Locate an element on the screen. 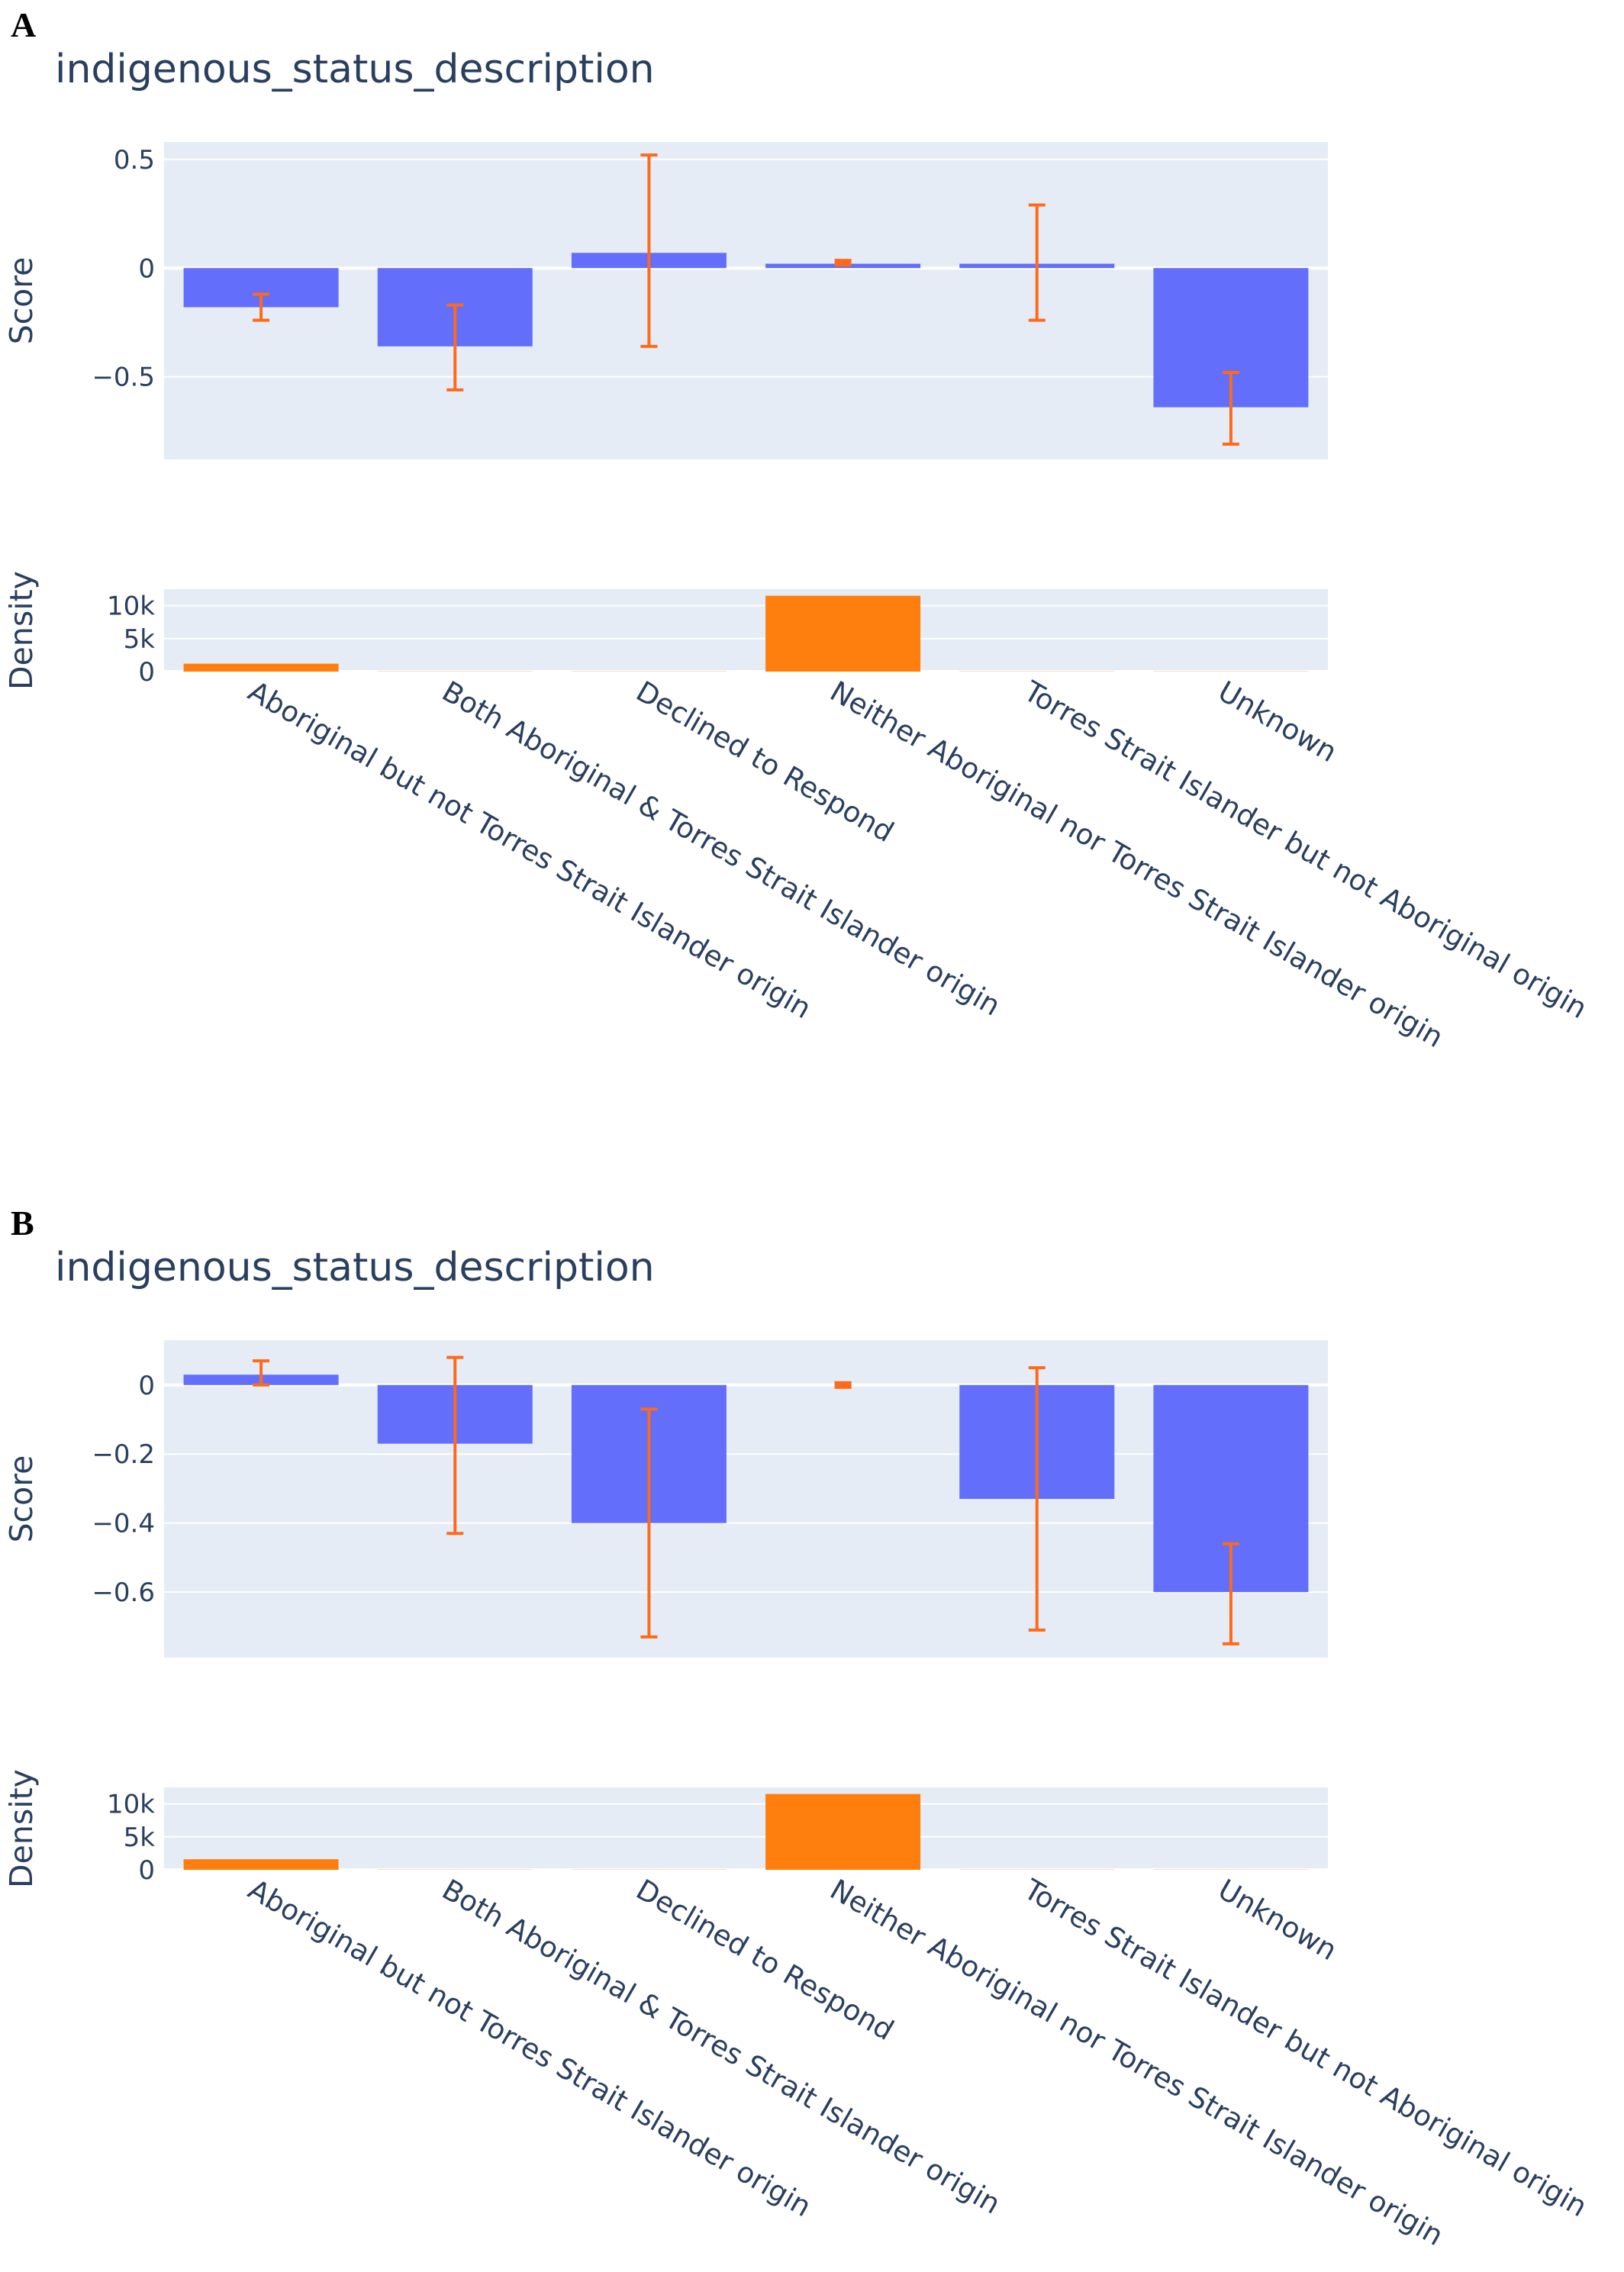 The width and height of the screenshot is (1624, 2272). score-tick-label: 0.5 is located at coordinates (134, 161).